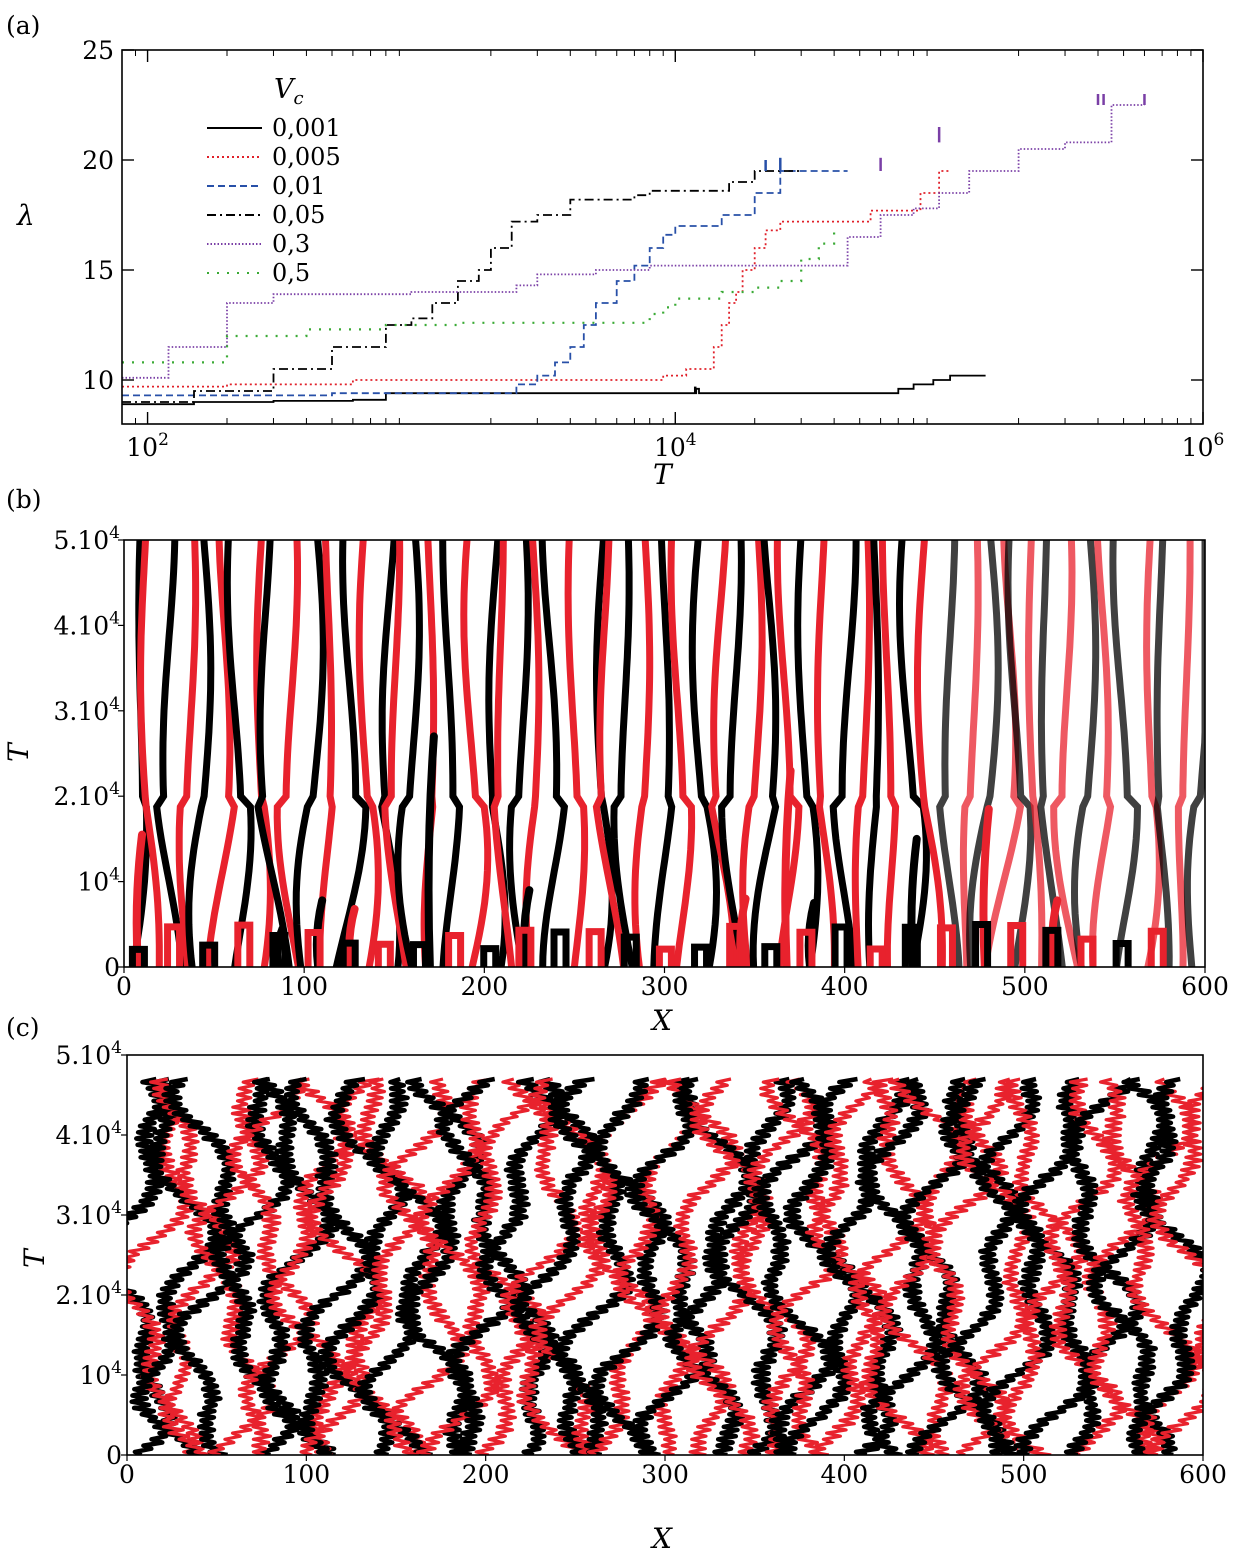 The image size is (1246, 1555). What do you see at coordinates (661, 1538) in the screenshot?
I see `x-axis-title-c: X` at bounding box center [661, 1538].